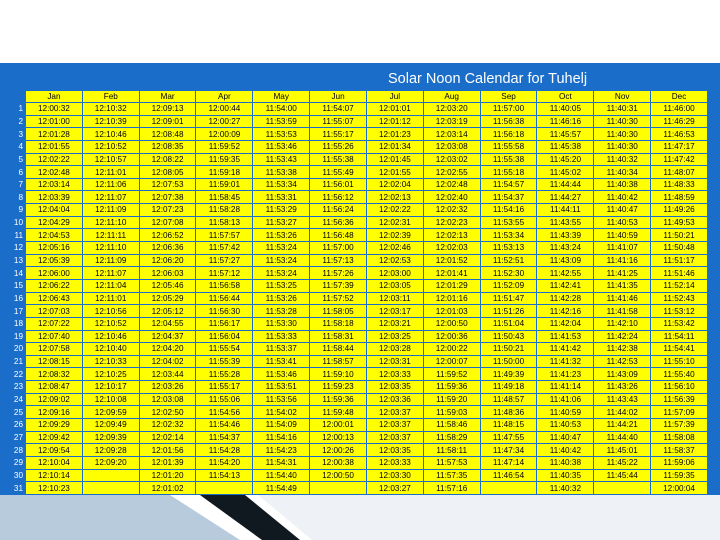  I want to click on solar-noon-cell: 11:54:40, so click(281, 475).